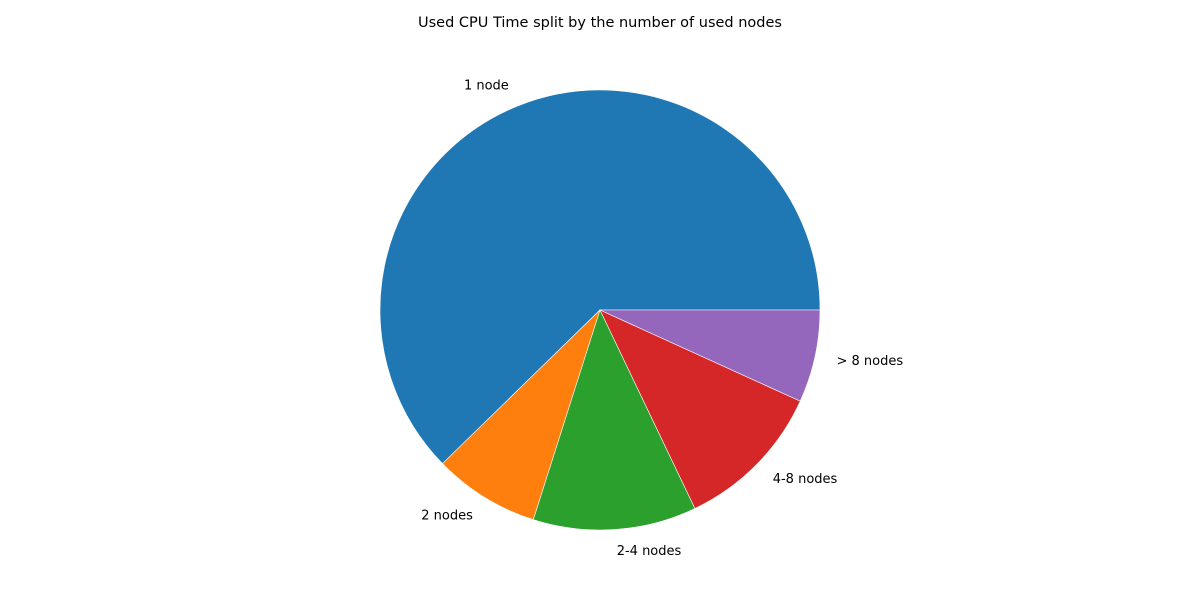 Image resolution: width=1200 pixels, height=600 pixels. I want to click on pie-label-1-node: 1 node, so click(486, 85).